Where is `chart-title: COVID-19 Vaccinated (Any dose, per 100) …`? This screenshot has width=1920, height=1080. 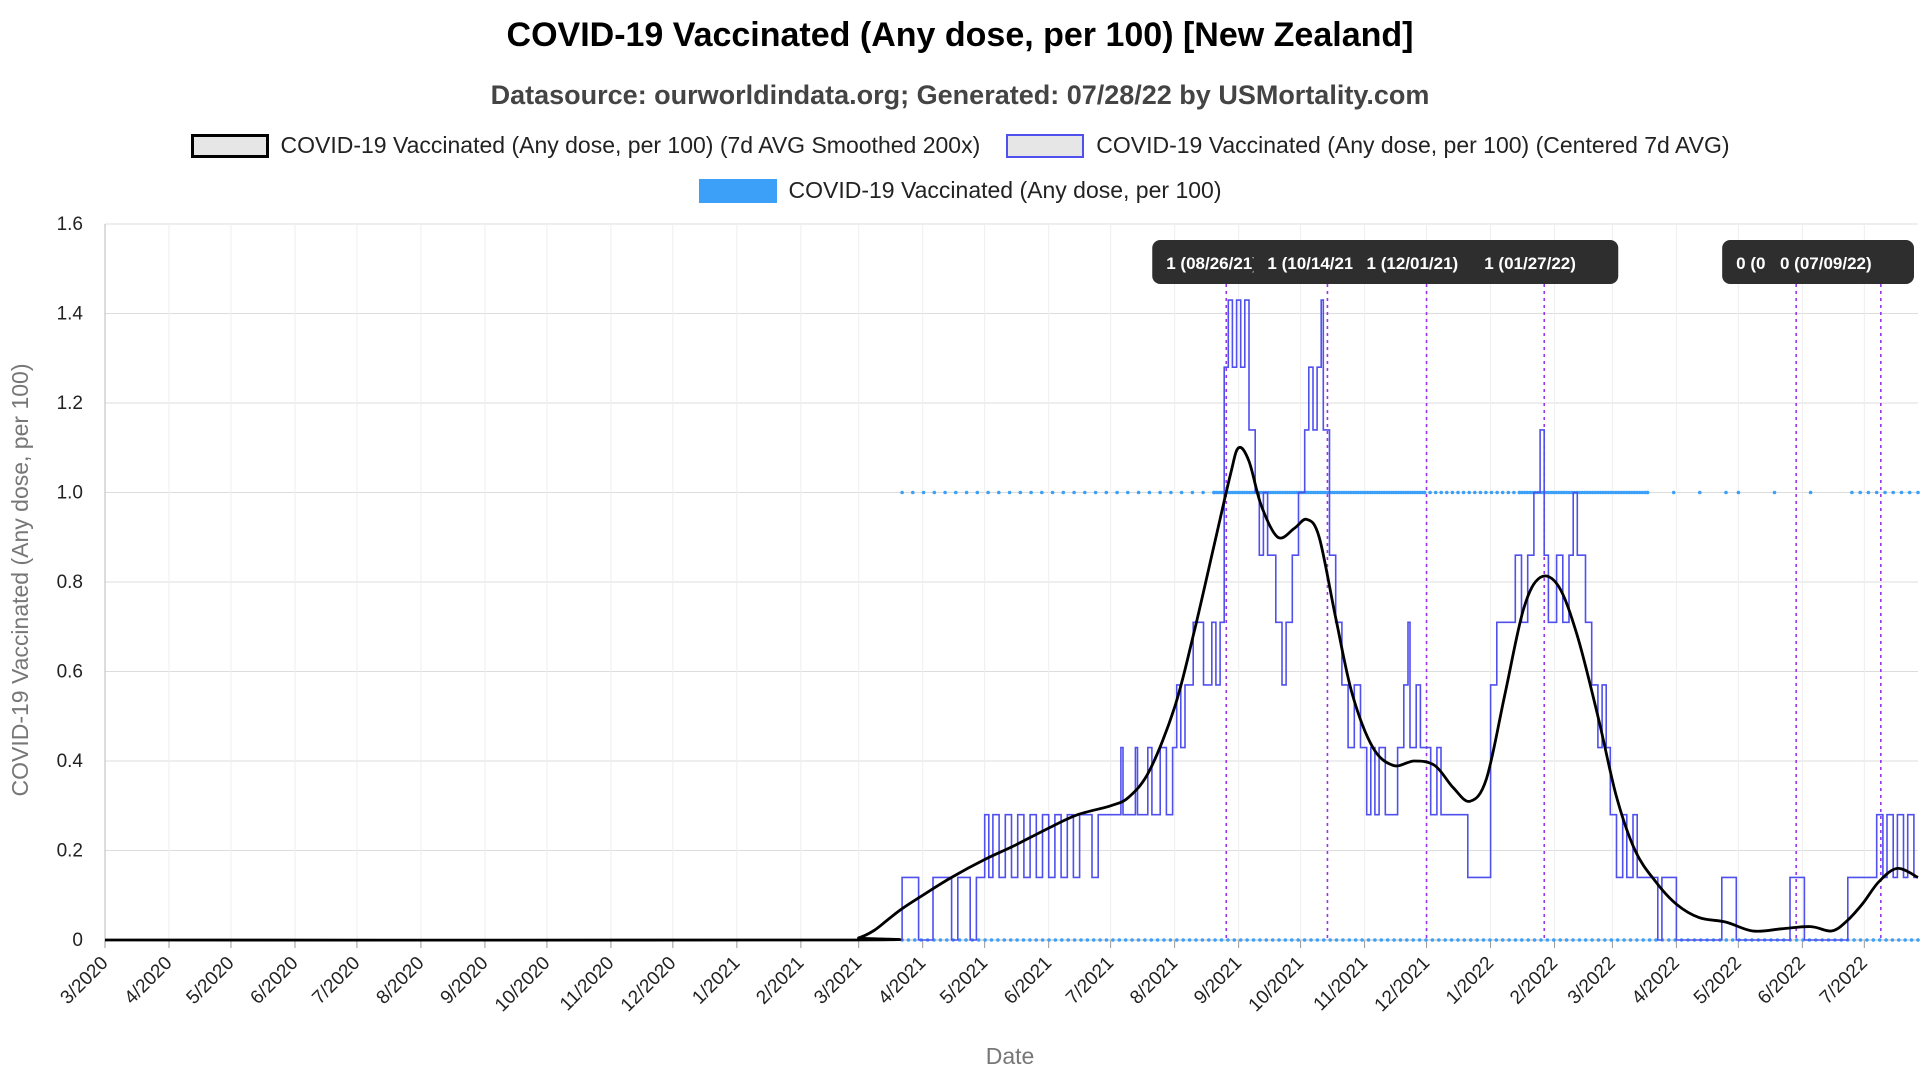 chart-title: COVID-19 Vaccinated (Any dose, per 100) … is located at coordinates (960, 35).